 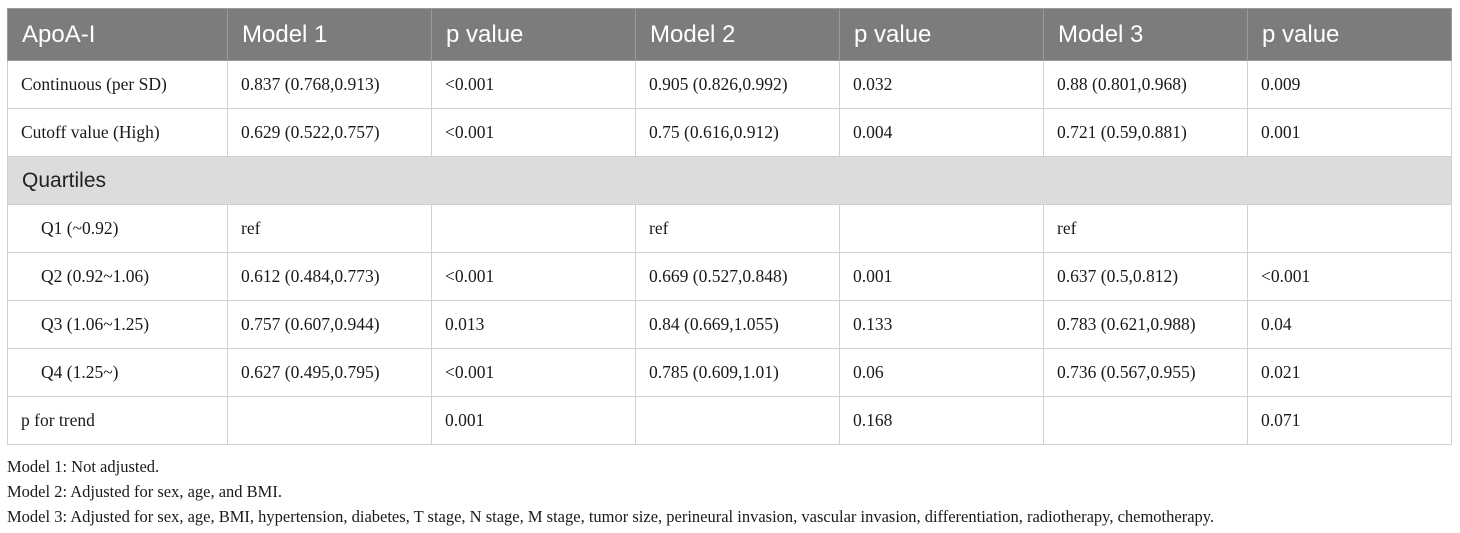 I want to click on section-label: Quartiles, so click(x=729, y=180).